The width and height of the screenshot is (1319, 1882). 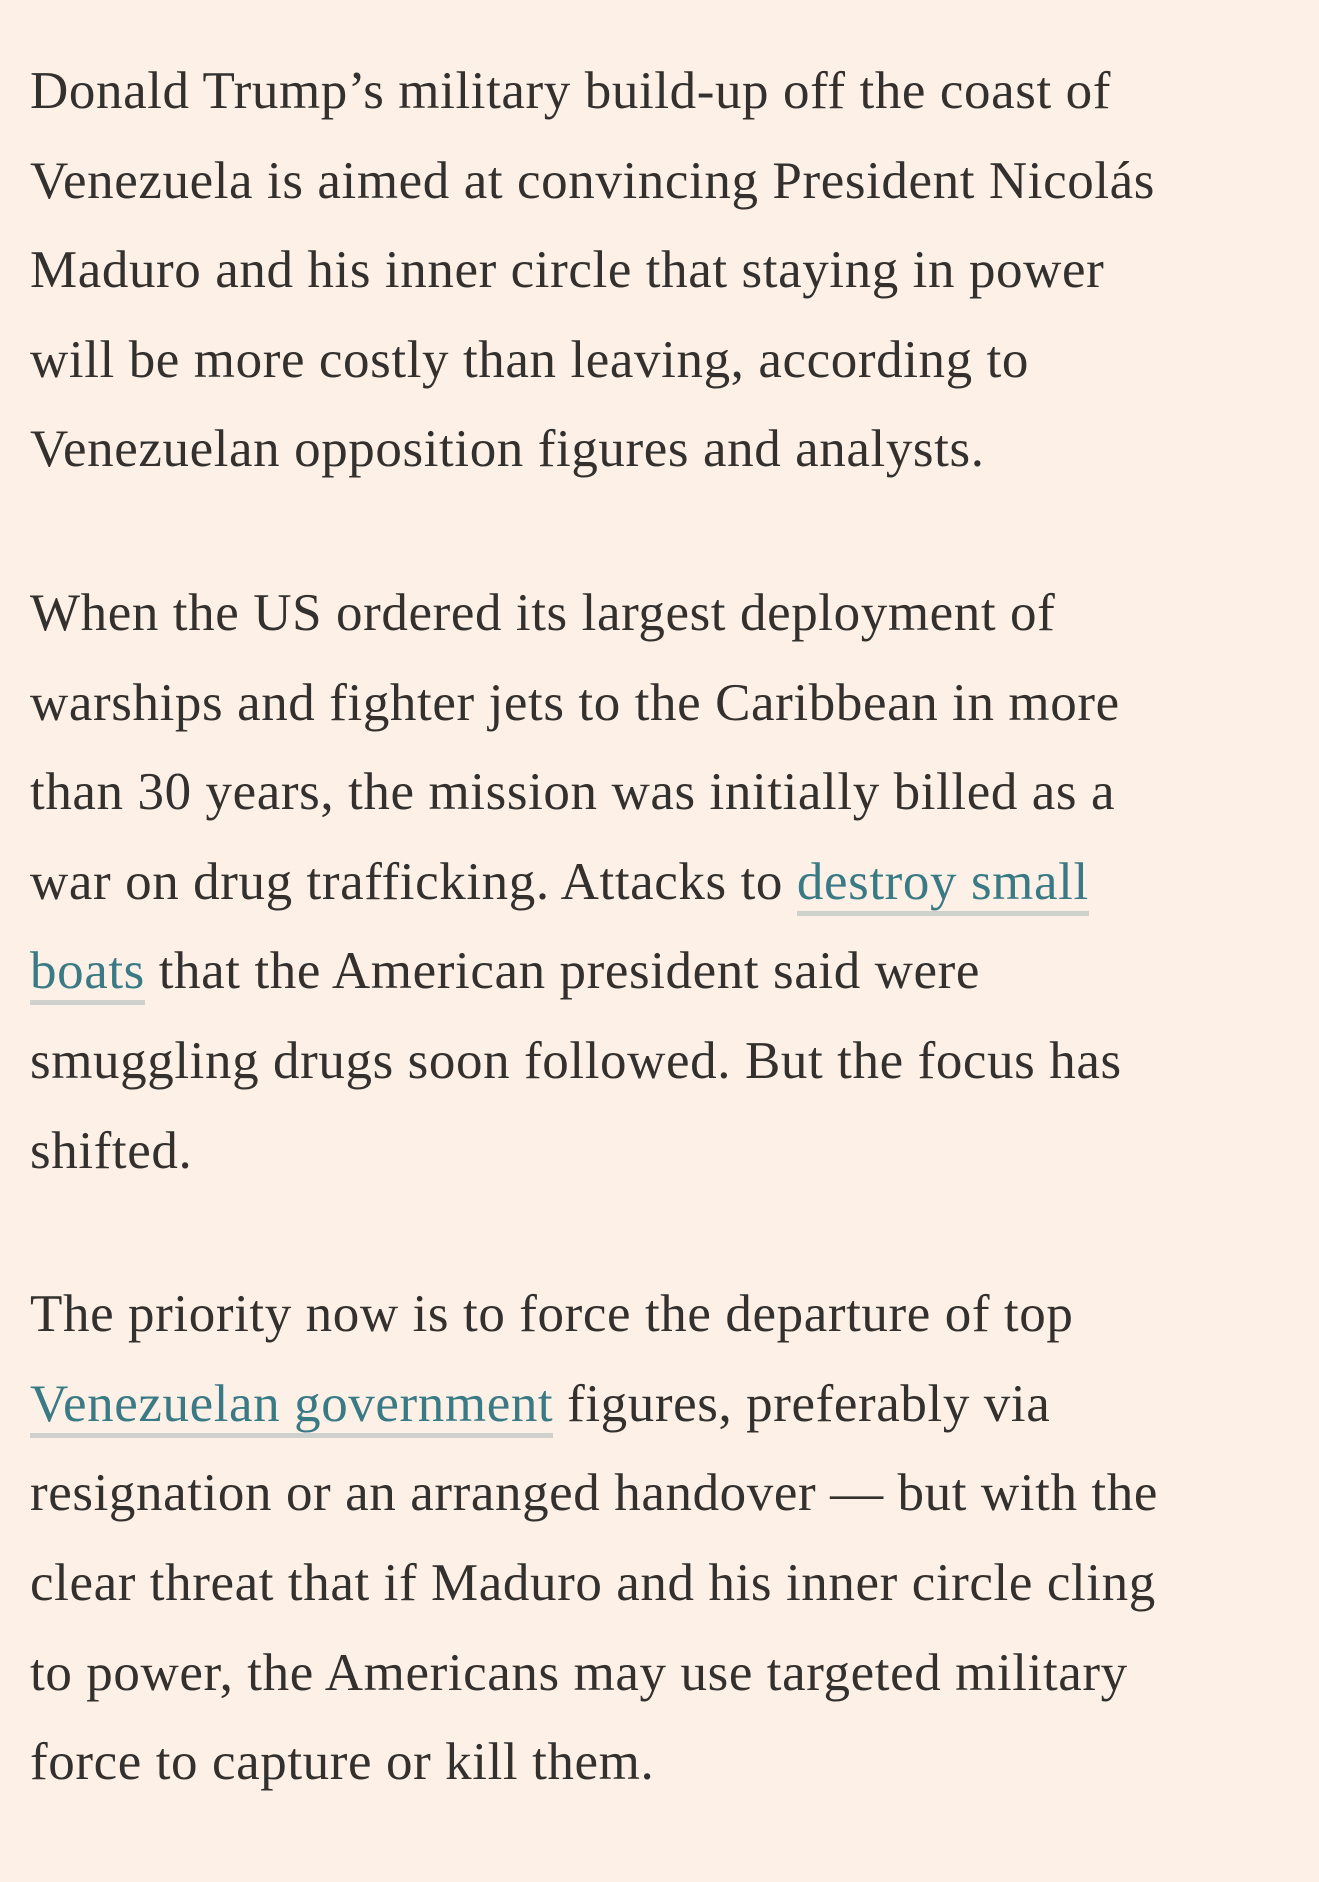 What do you see at coordinates (665, 1152) in the screenshot?
I see `text-line: shifted.` at bounding box center [665, 1152].